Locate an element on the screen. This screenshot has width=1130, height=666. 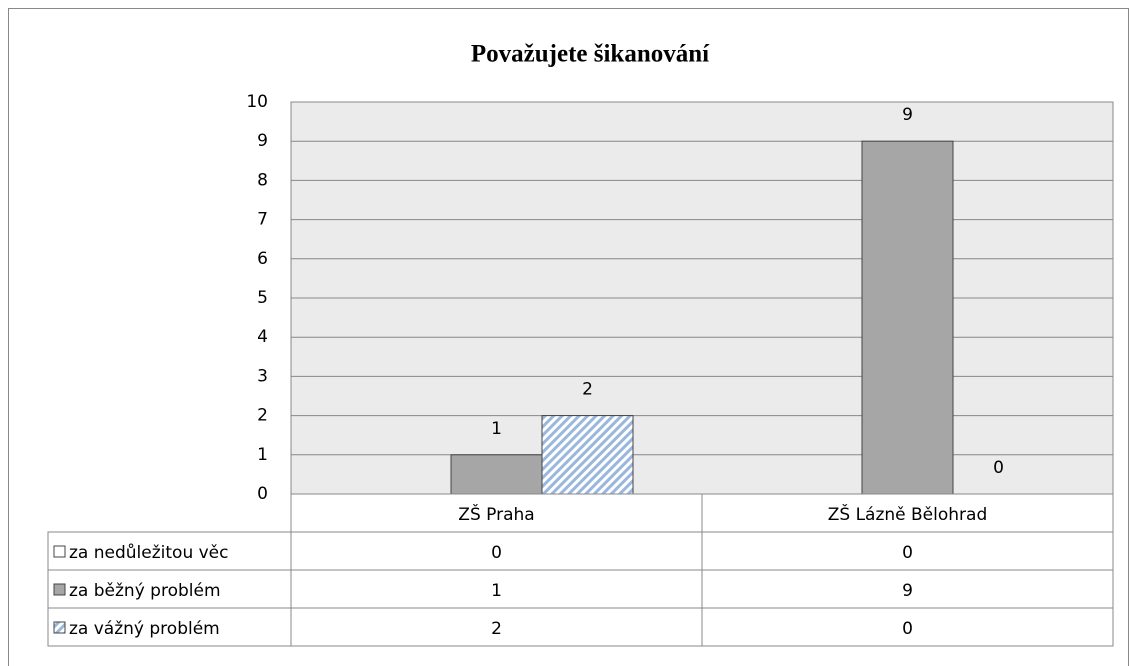
y-tick-label: 0 is located at coordinates (262, 494).